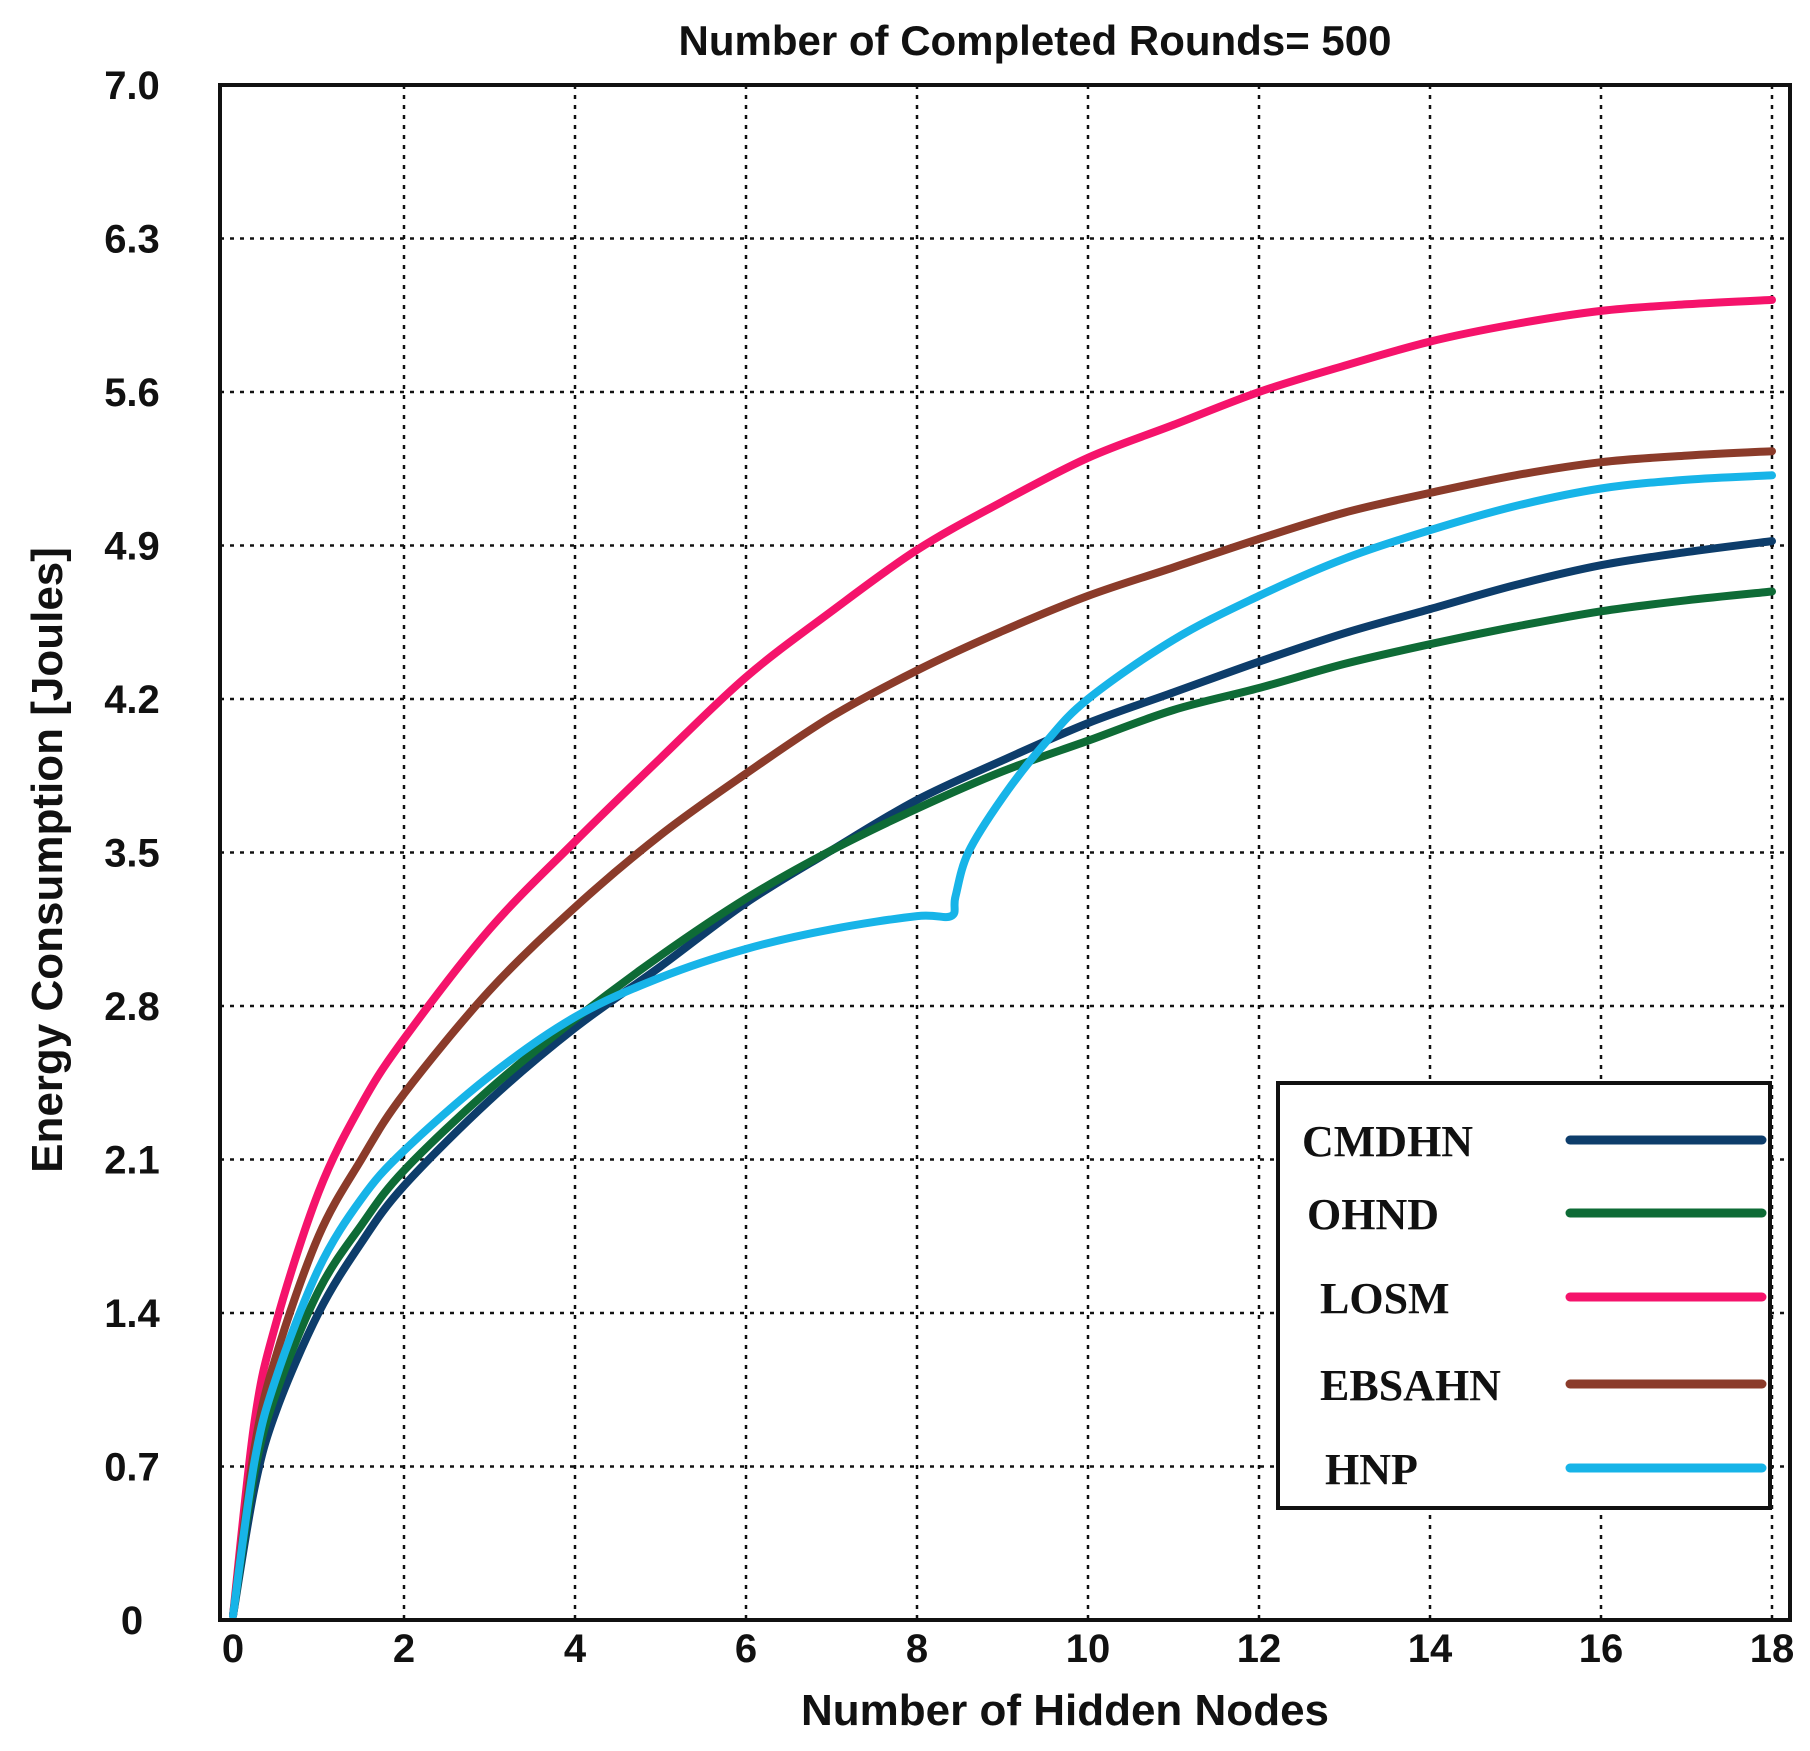  Describe the element at coordinates (132, 86) in the screenshot. I see `y-tick-label-7.0: 7.0` at that location.